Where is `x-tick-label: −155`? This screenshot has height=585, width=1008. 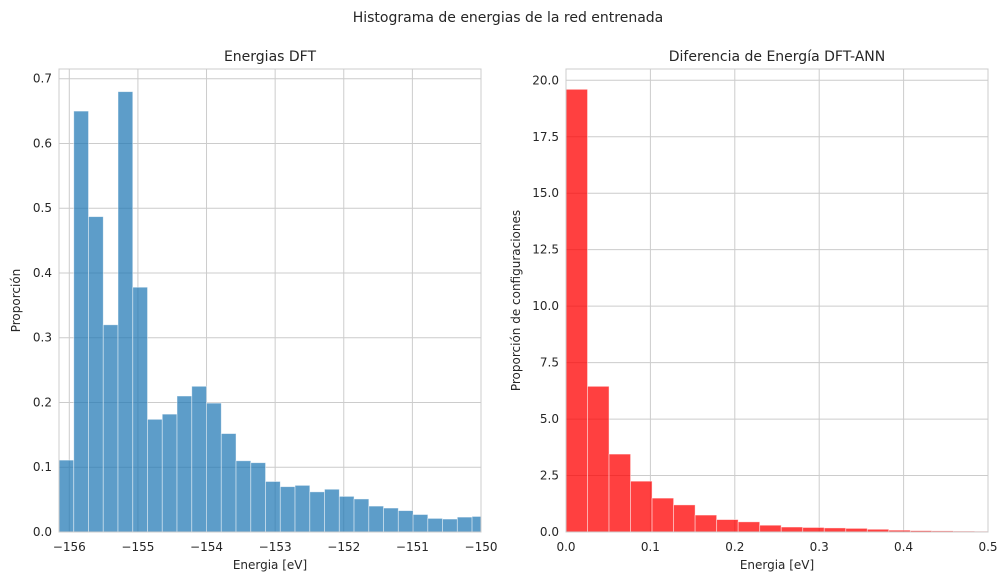
x-tick-label: −155 is located at coordinates (137, 547).